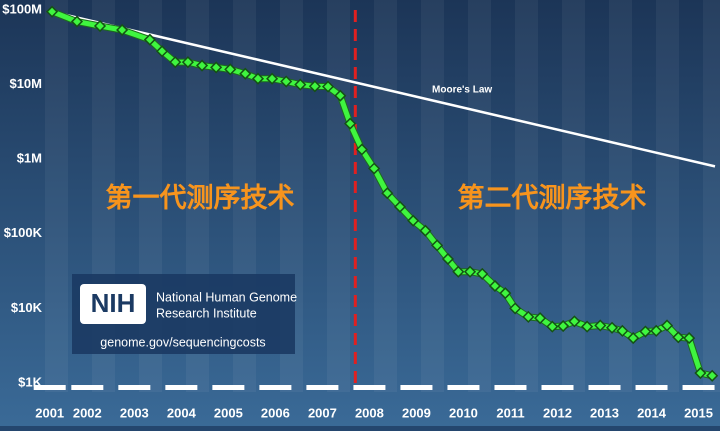 Image resolution: width=720 pixels, height=431 pixels. What do you see at coordinates (134, 412) in the screenshot?
I see `x-tick-label: 2003` at bounding box center [134, 412].